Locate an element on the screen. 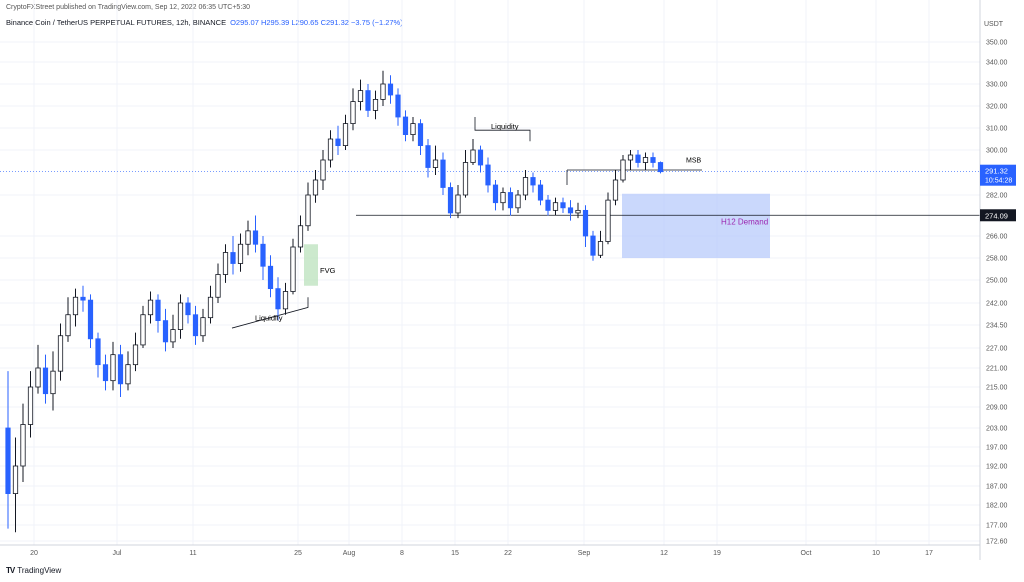  price-tick-label: 172.60 is located at coordinates (997, 542).